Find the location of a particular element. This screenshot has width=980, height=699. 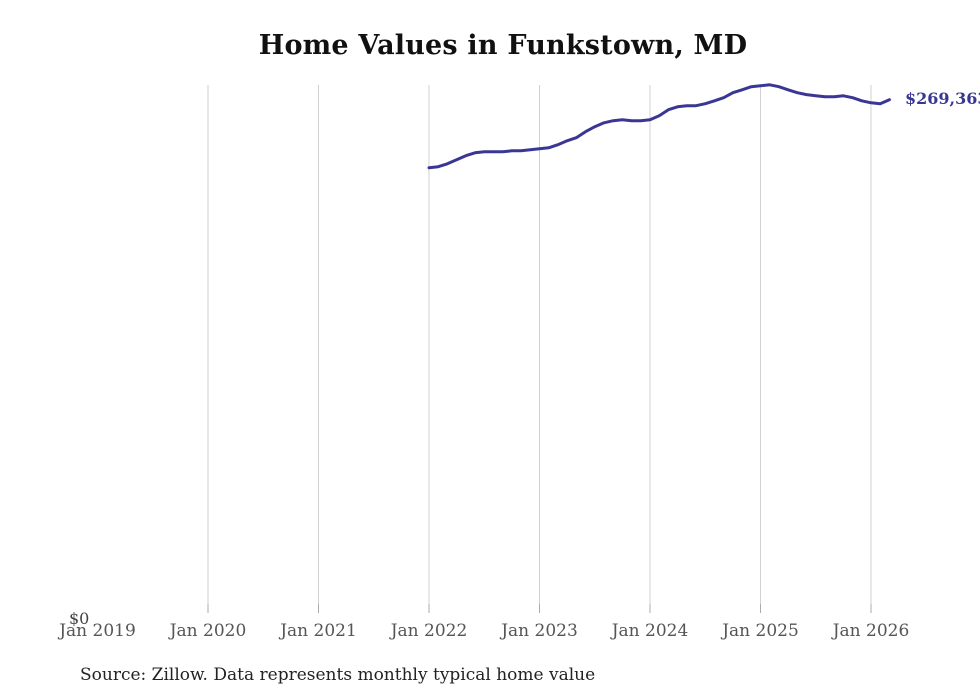

home-value-line is located at coordinates (659, 126).